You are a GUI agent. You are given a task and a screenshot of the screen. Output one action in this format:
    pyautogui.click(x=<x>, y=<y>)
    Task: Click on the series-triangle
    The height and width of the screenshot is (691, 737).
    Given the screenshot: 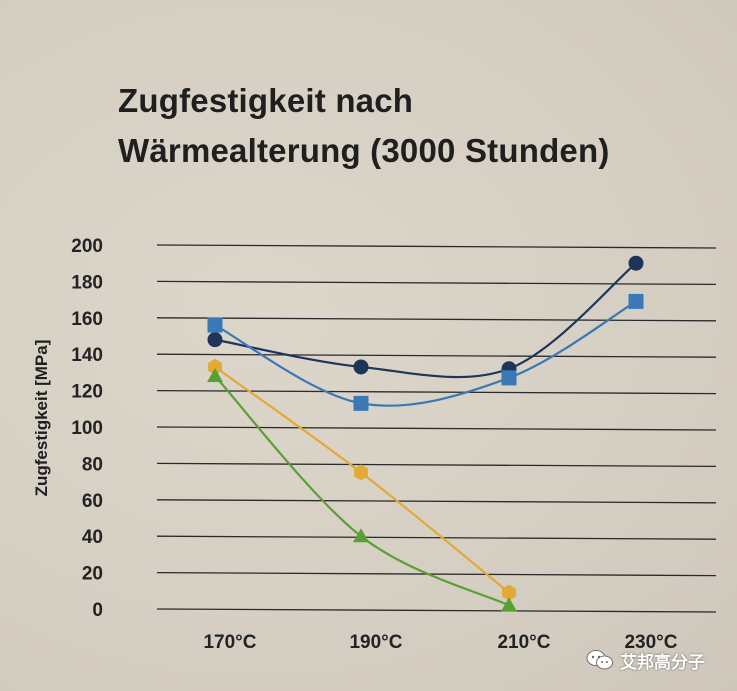 What is the action you would take?
    pyautogui.click(x=362, y=490)
    